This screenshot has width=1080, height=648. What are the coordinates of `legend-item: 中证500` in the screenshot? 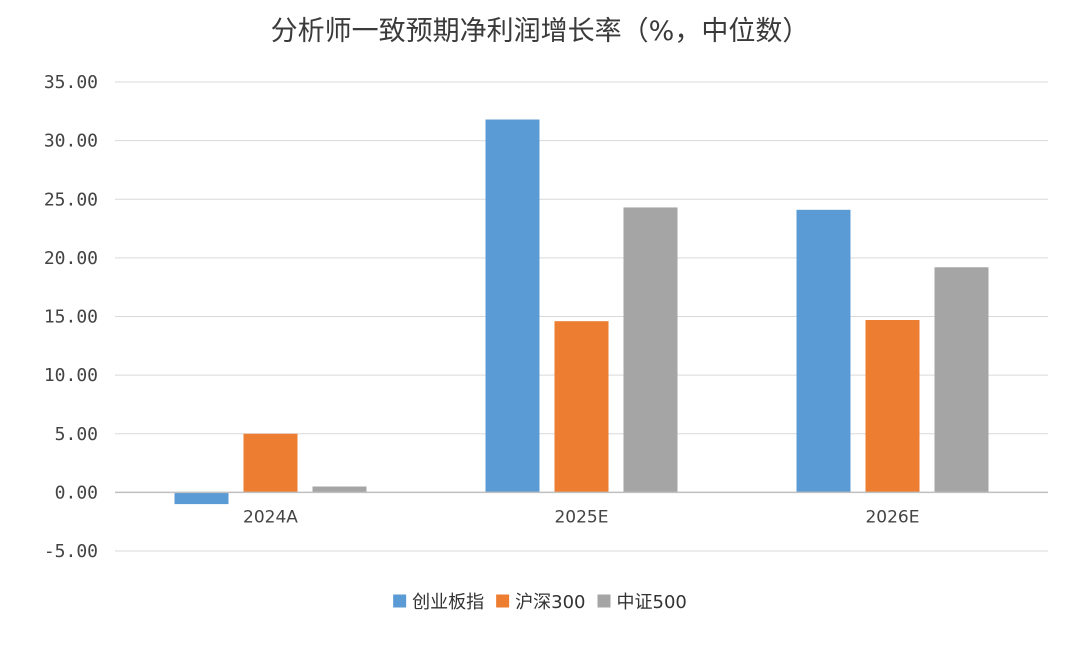 It's located at (642, 602).